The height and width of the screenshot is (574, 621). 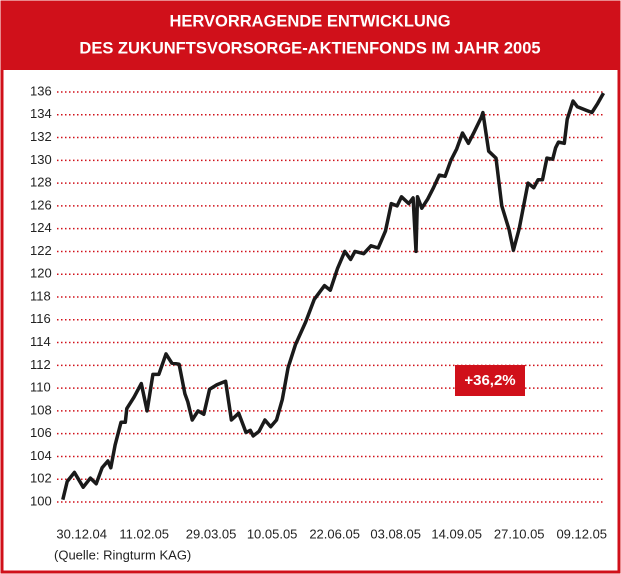 I want to click on x-tick-label: 29.03.05, so click(x=211, y=533).